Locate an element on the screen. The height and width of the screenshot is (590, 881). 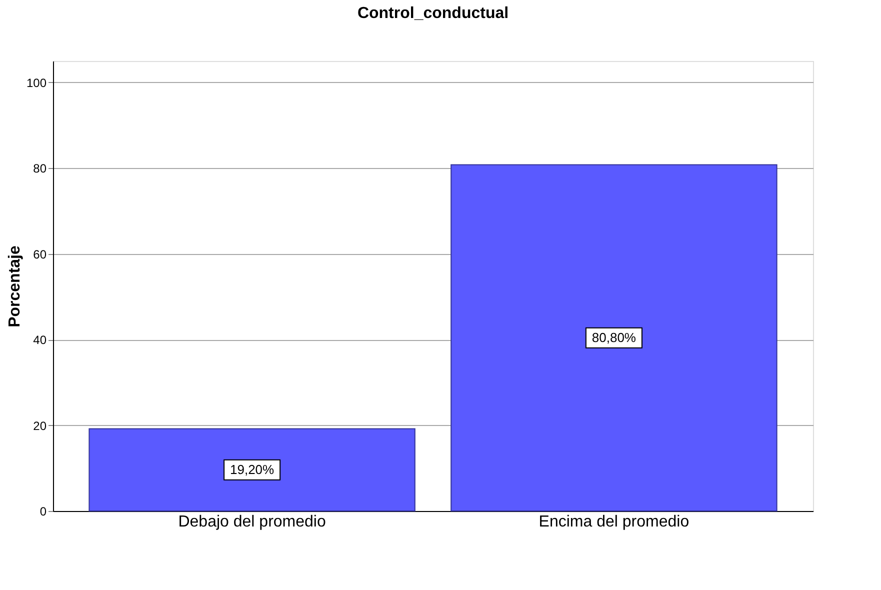
y-tick-label: 80 is located at coordinates (40, 169).